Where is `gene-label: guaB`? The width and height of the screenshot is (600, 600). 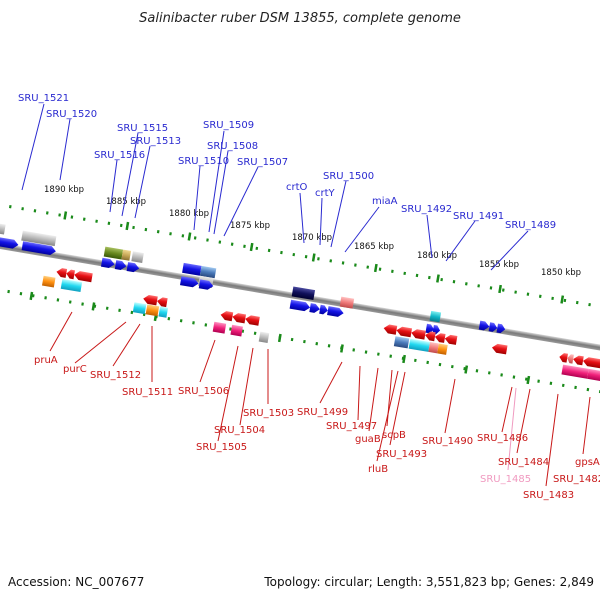
gene-label: guaB is located at coordinates (368, 439).